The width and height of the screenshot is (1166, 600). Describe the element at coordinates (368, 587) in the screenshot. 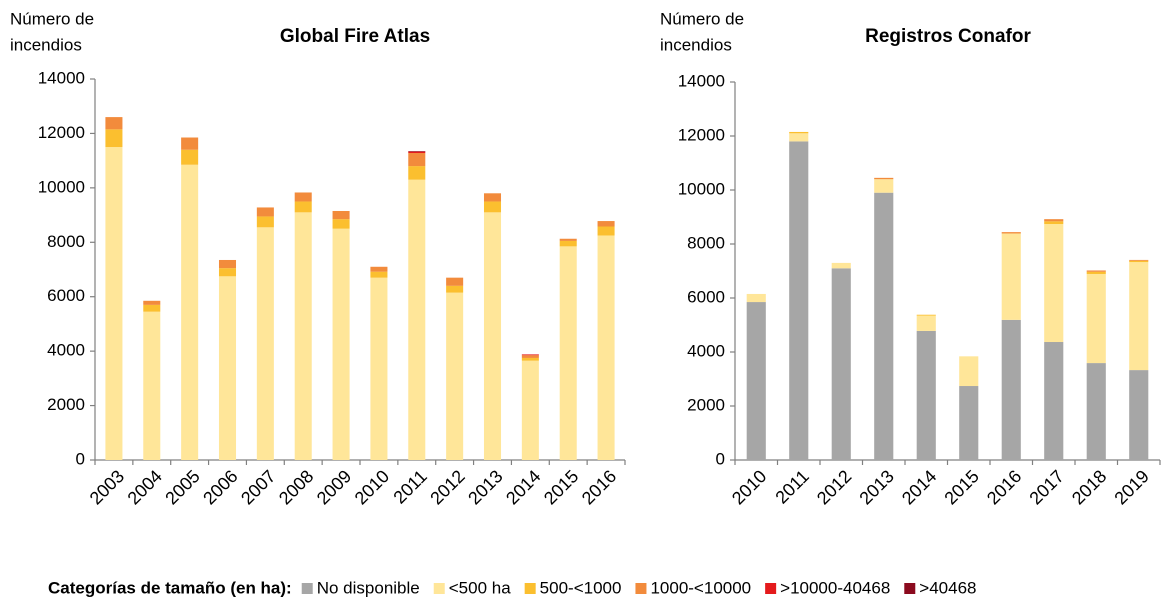

I see `legend-label: No disponible` at that location.